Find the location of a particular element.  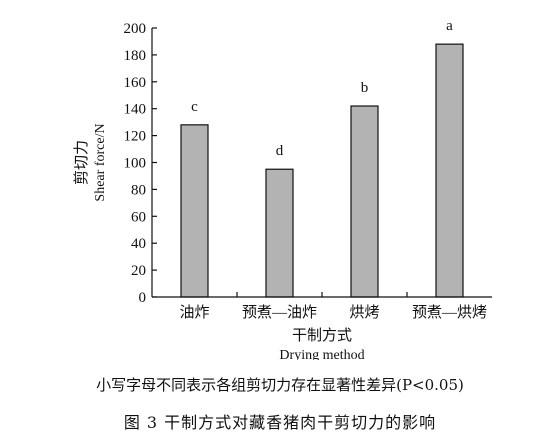

category-label: 油炸 is located at coordinates (194, 312).